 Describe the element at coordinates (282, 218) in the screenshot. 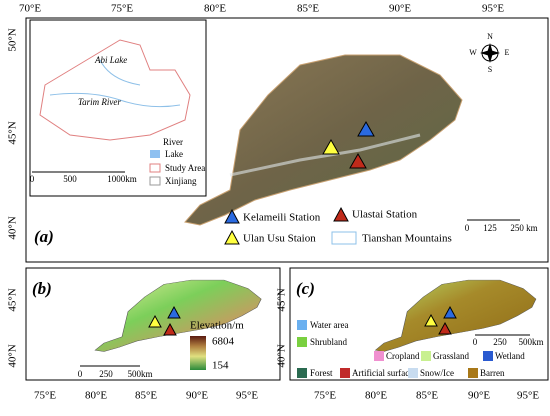

I see `legend-label: Kelameili Station` at that location.